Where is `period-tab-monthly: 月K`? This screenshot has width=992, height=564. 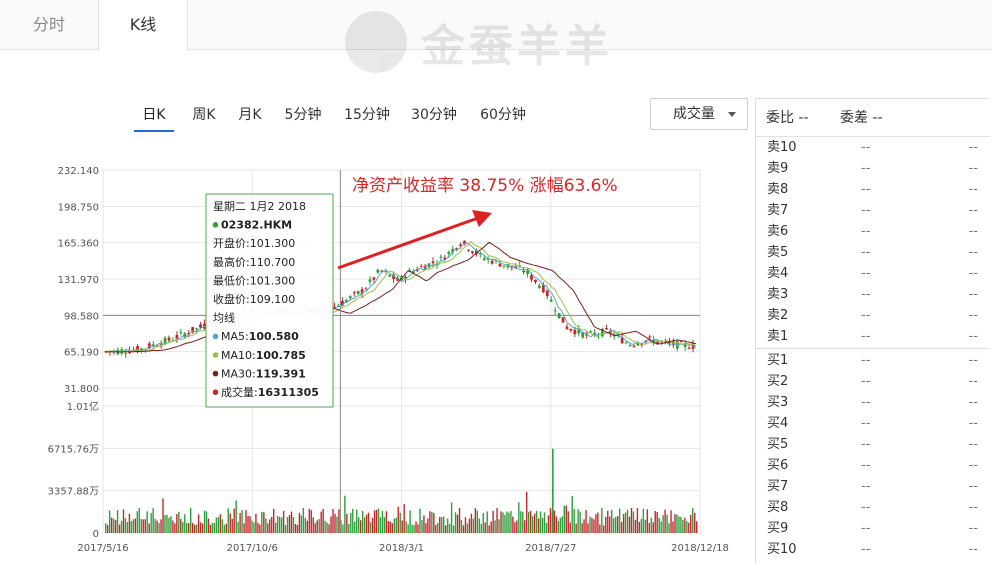 period-tab-monthly: 月K is located at coordinates (250, 115).